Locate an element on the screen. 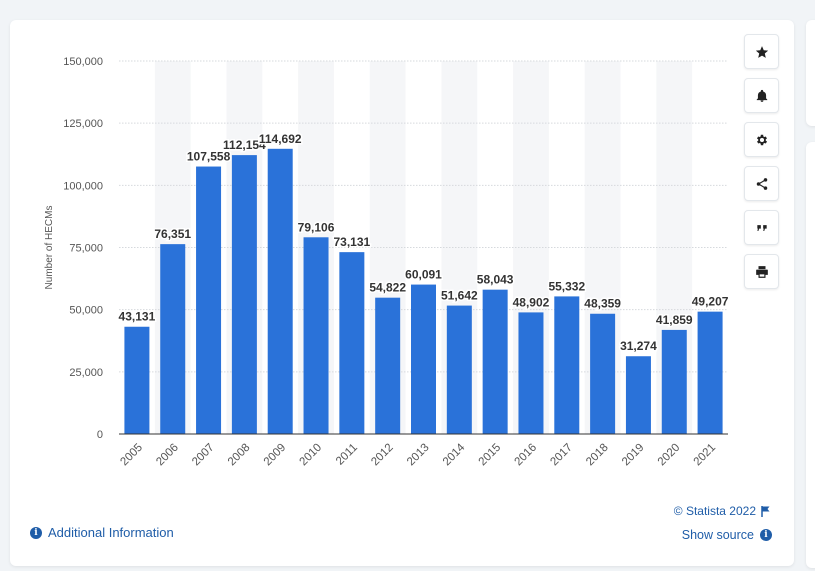  value-label: 41,859 is located at coordinates (674, 320).